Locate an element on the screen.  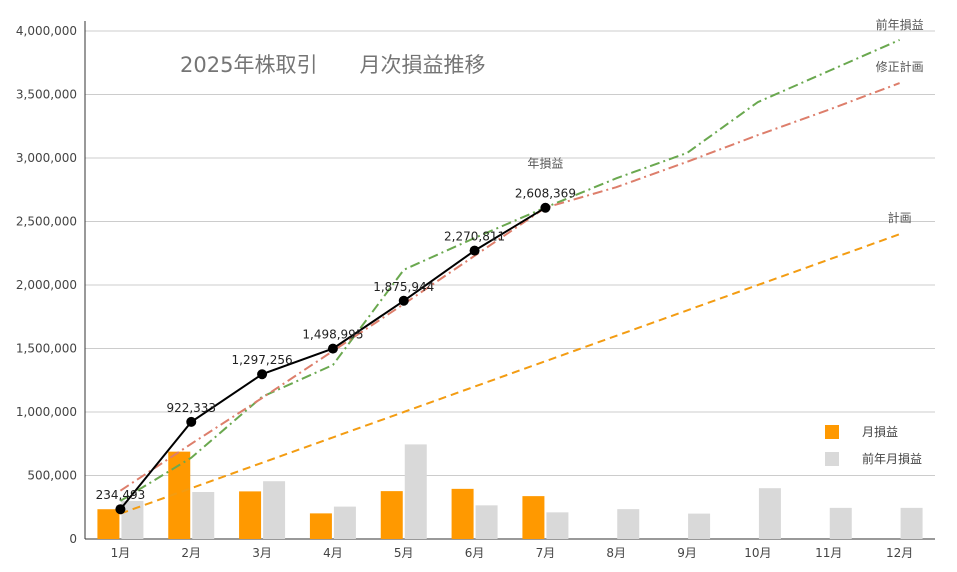
y-tick-label: 0 is located at coordinates (73, 539).